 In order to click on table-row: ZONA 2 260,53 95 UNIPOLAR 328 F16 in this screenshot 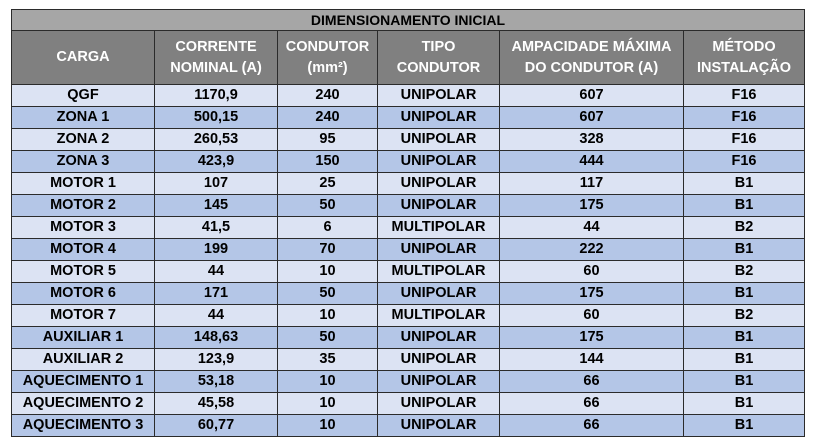, I will do `click(408, 139)`.